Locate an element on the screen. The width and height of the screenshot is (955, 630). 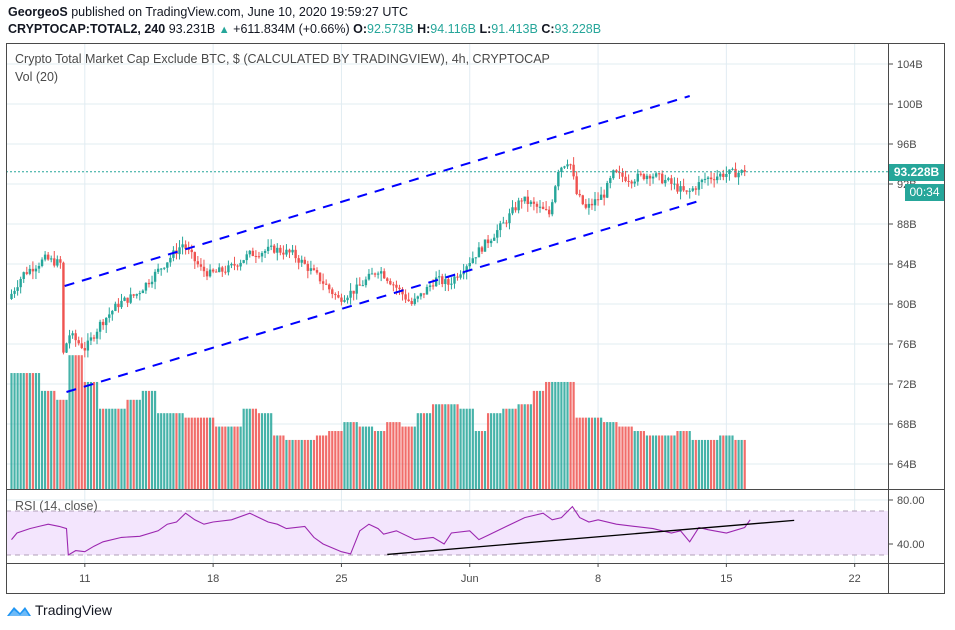
rsi-trendline is located at coordinates (591, 537).